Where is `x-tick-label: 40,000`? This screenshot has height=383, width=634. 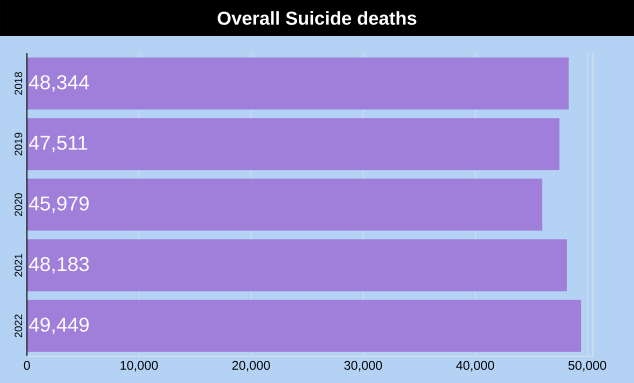 x-tick-label: 40,000 is located at coordinates (475, 366).